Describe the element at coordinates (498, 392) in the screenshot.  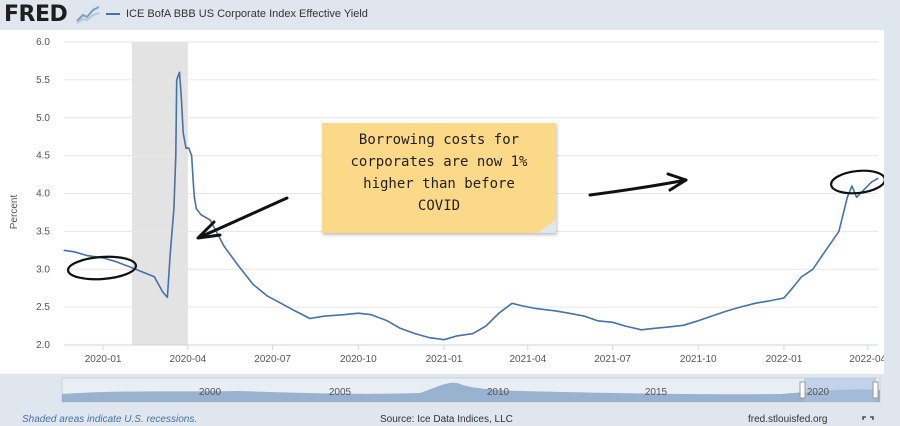
I see `navigator-year-label: 2010` at that location.